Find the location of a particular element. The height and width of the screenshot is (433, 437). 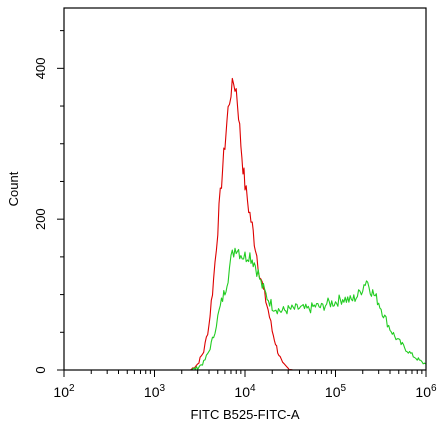

x-axis-label: FITC B525-FITC-A is located at coordinates (244, 414).